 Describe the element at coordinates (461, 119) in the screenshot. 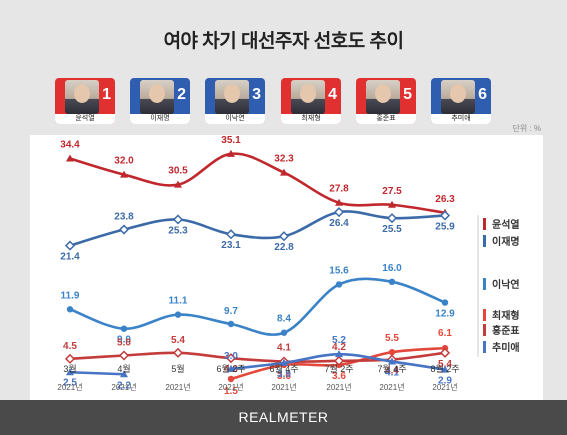

I see `candidate-name: 추미애` at that location.